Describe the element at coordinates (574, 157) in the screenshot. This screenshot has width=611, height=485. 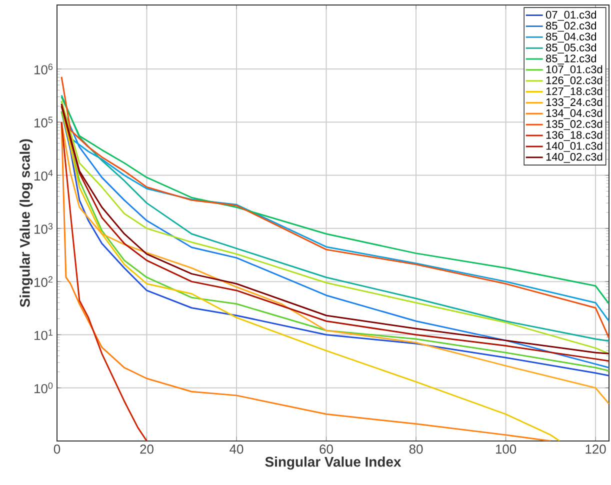
I see `legend-label: 140_02.c3d` at that location.